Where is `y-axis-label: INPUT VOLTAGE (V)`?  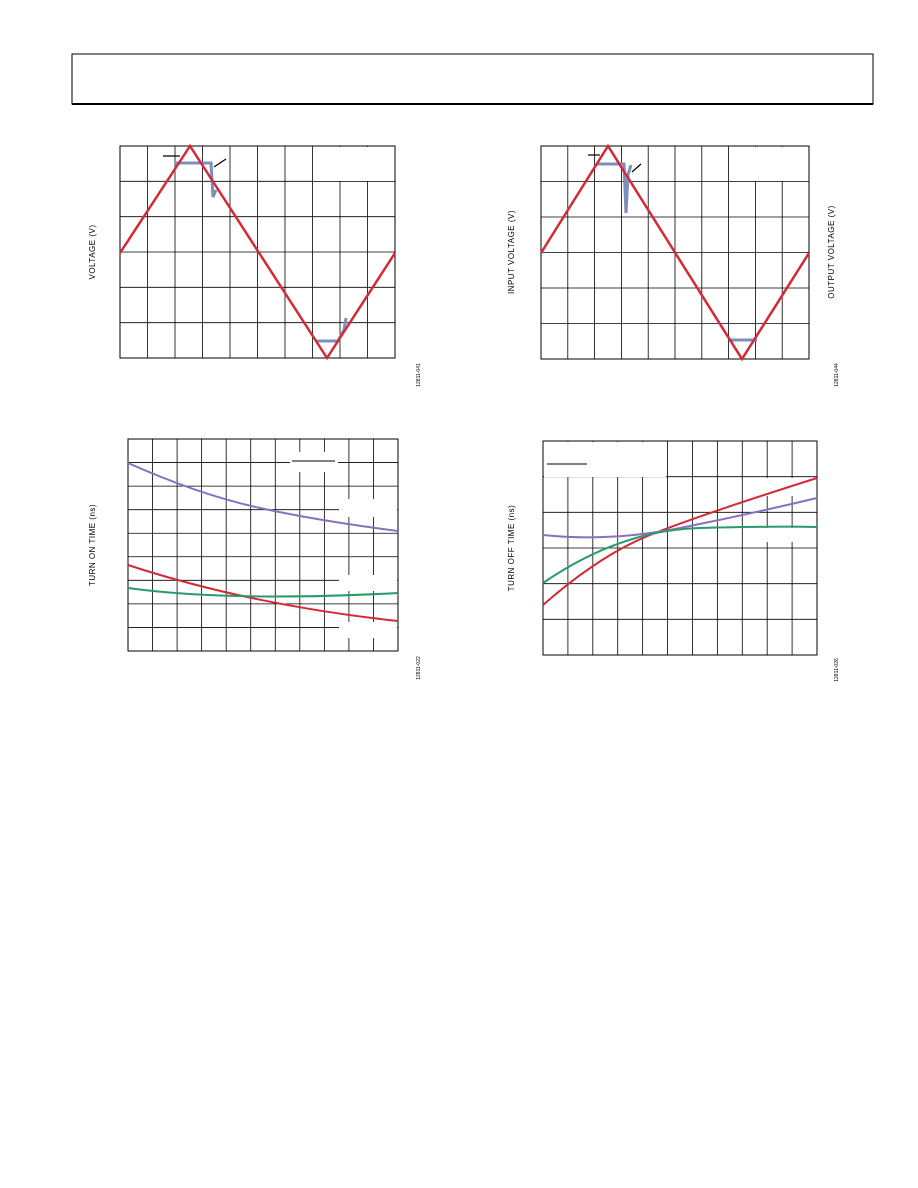 y-axis-label: INPUT VOLTAGE (V) is located at coordinates (511, 252).